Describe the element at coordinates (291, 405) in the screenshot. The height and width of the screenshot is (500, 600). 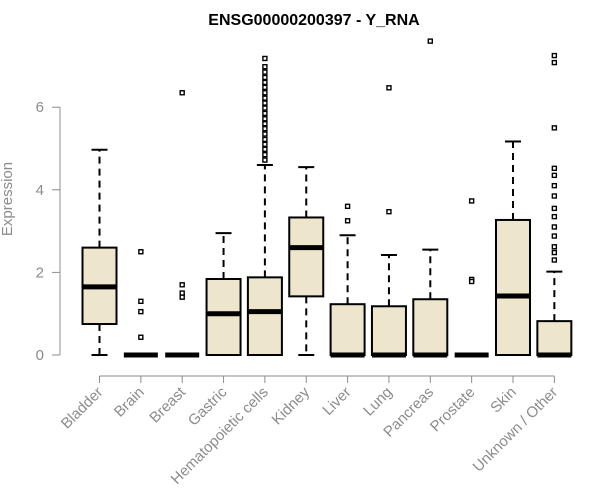
I see `x-tick-label: Kidney` at that location.